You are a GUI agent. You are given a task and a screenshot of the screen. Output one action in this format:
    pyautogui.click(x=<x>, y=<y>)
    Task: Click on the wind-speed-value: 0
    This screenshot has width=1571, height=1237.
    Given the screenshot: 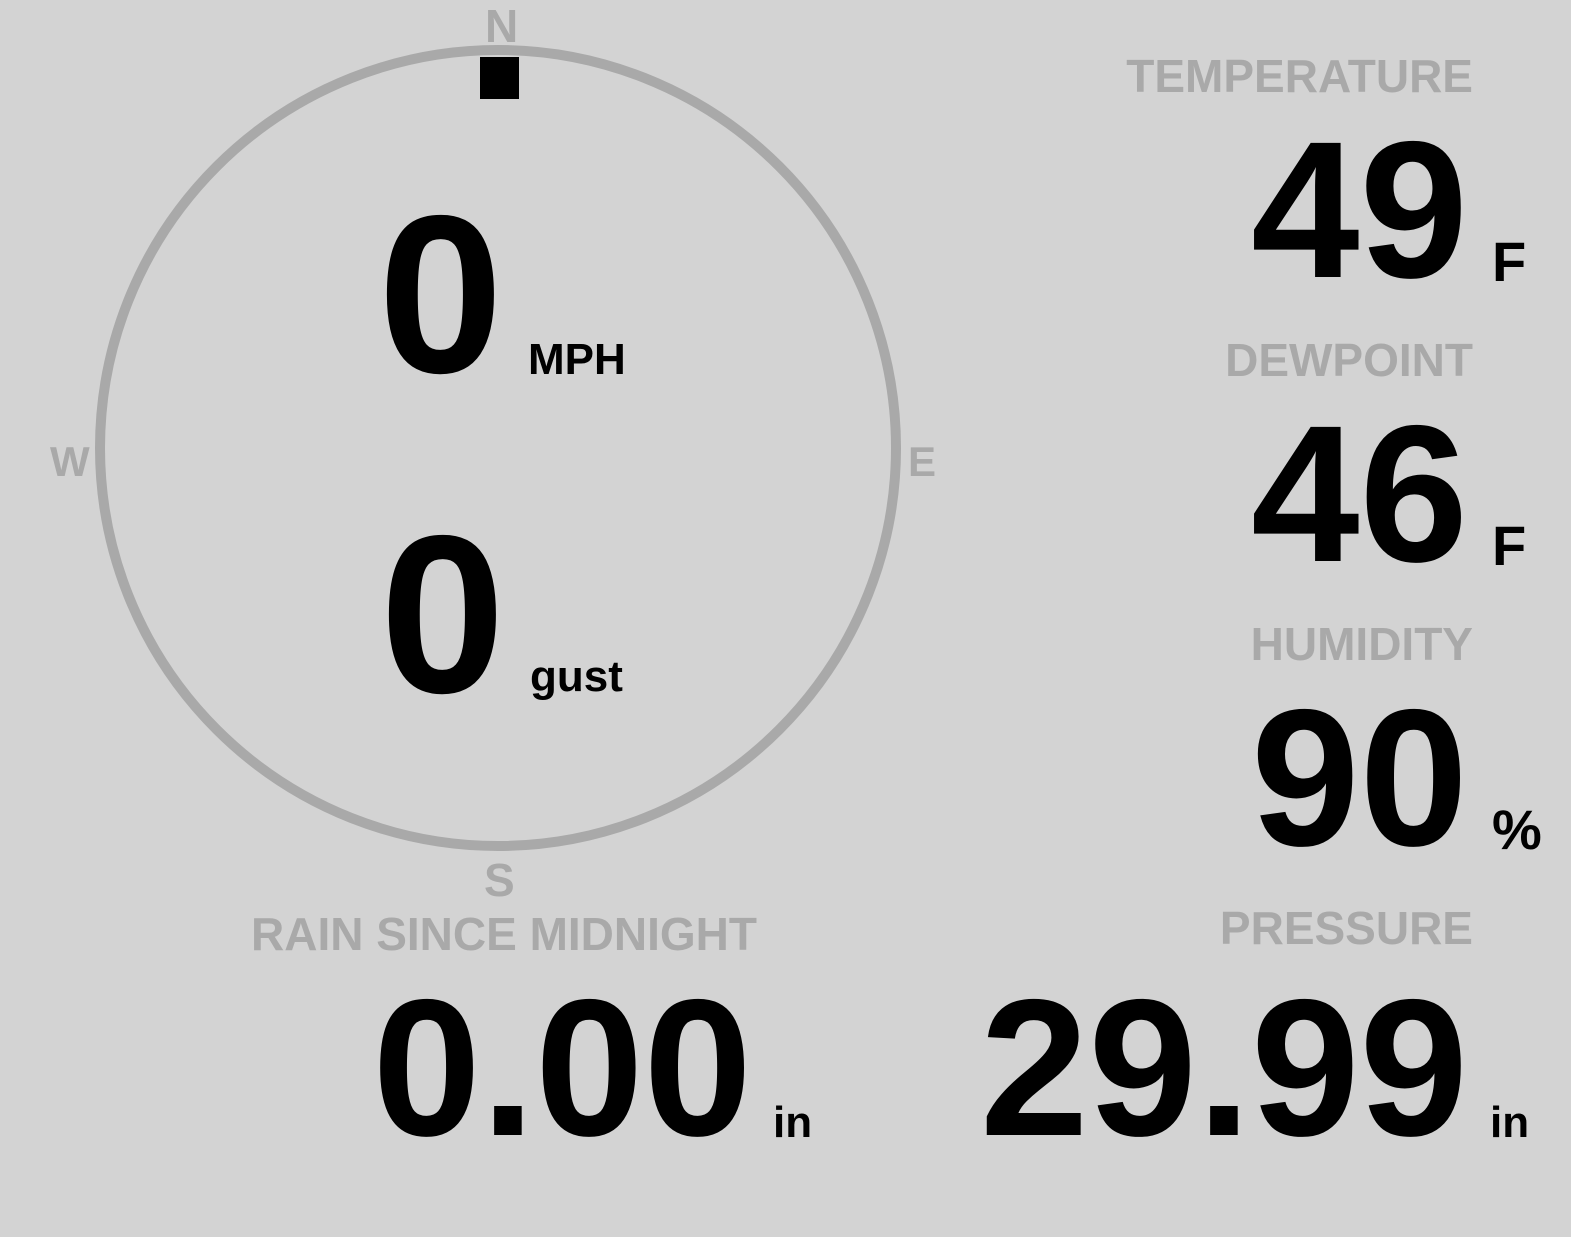 What is the action you would take?
    pyautogui.click(x=441, y=294)
    